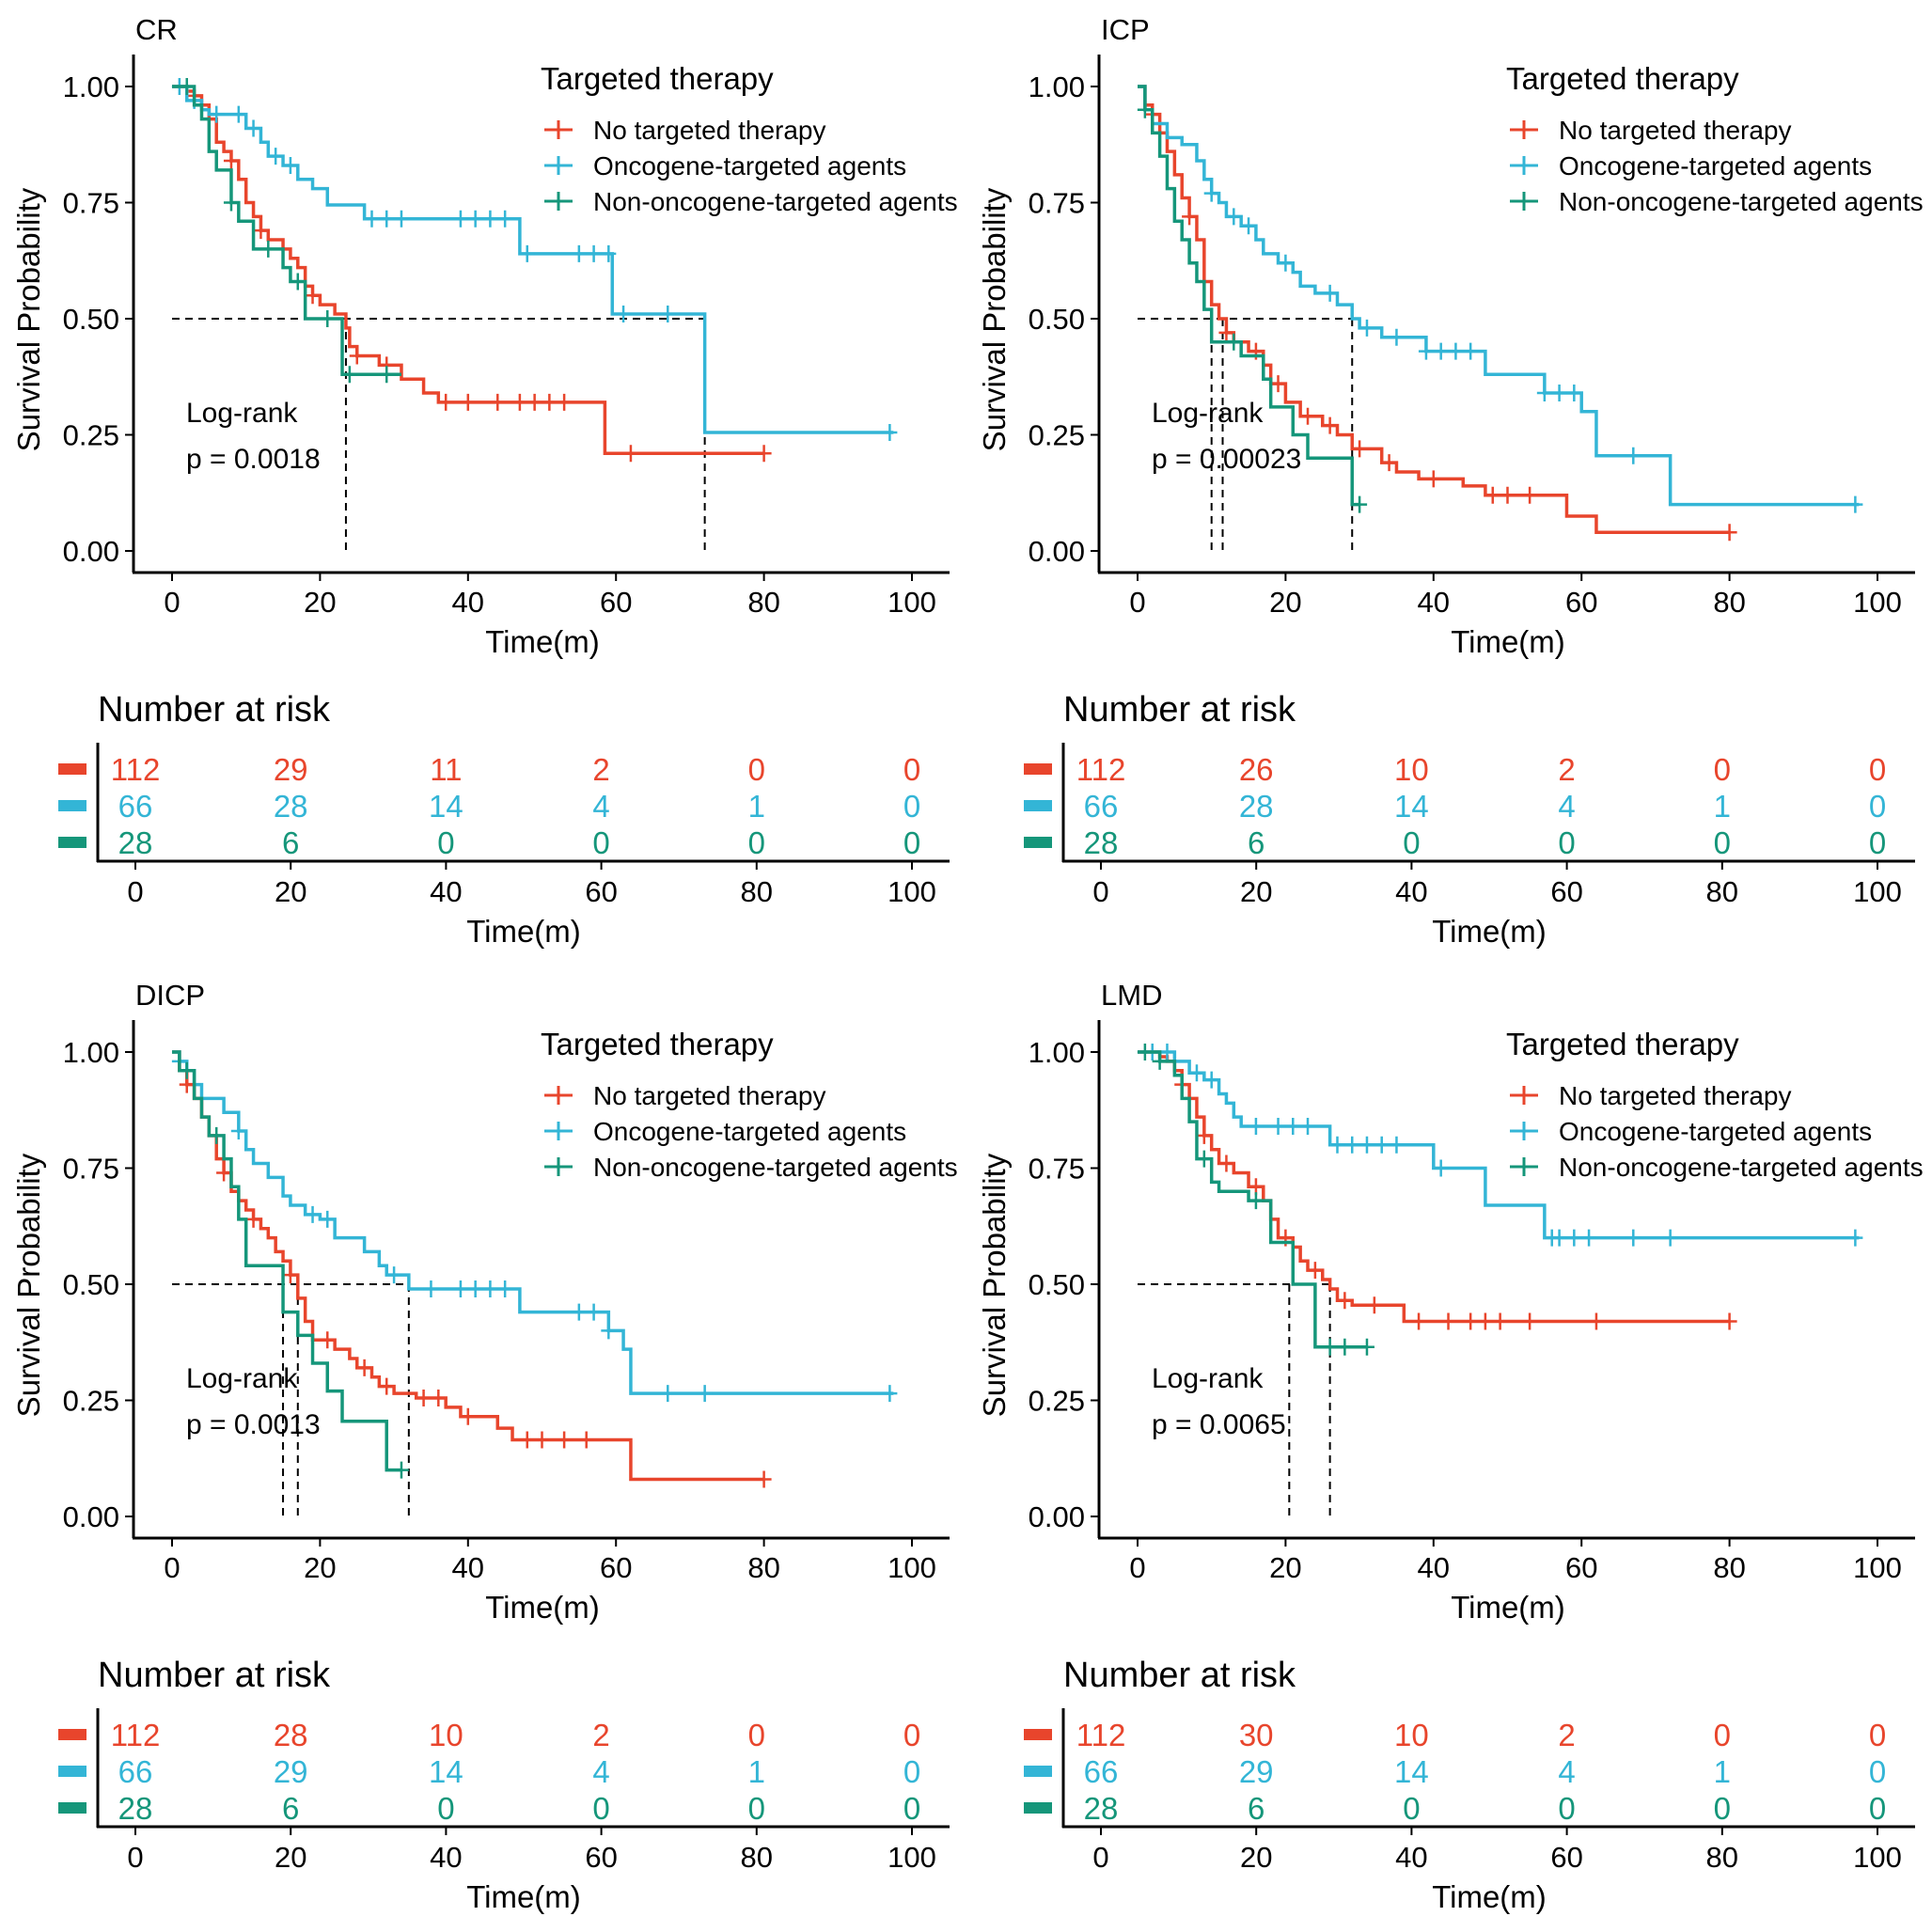 This screenshot has height=1932, width=1932. What do you see at coordinates (135, 1858) in the screenshot?
I see `risk-x-tick-label: 0` at bounding box center [135, 1858].